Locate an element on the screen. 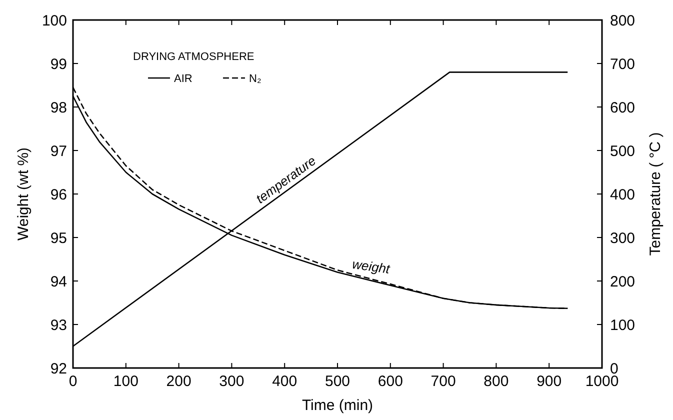 This screenshot has height=420, width=673. y-tick-label: 98 is located at coordinates (58, 107).